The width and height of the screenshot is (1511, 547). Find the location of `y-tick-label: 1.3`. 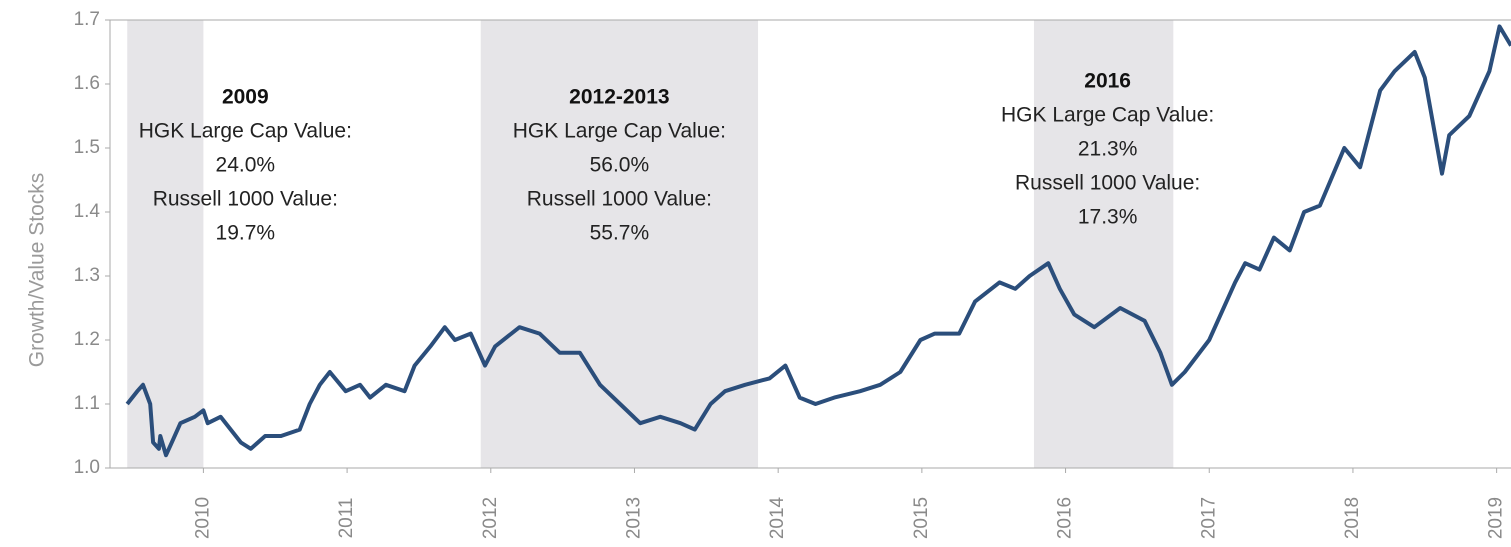

y-tick-label: 1.3 is located at coordinates (87, 275).